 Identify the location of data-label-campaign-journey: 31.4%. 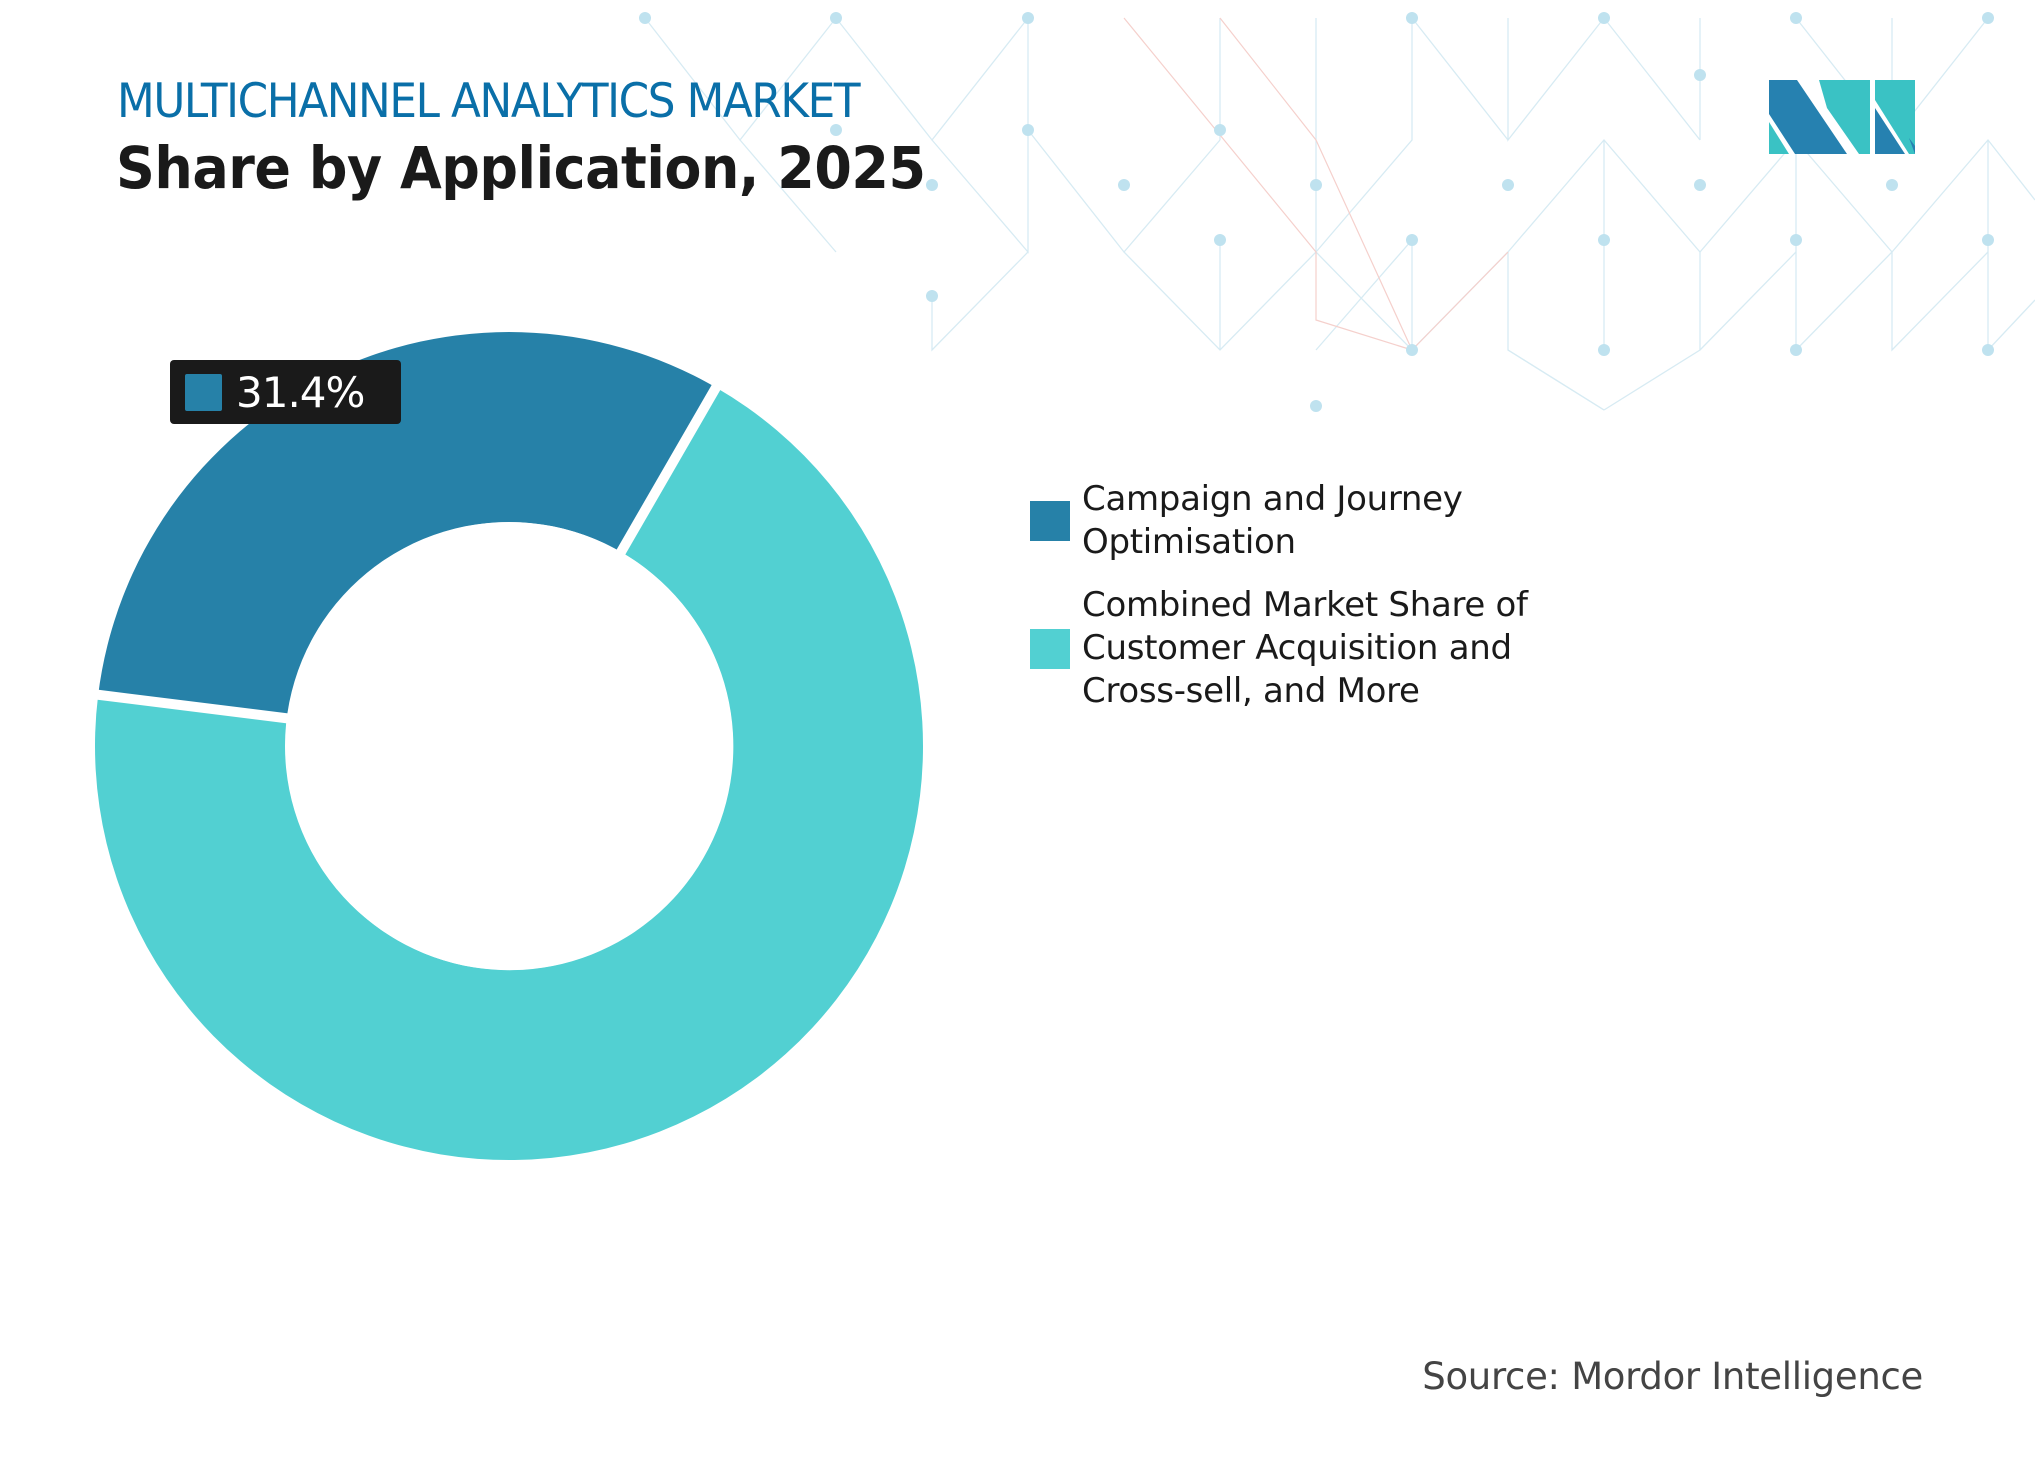
(285, 392).